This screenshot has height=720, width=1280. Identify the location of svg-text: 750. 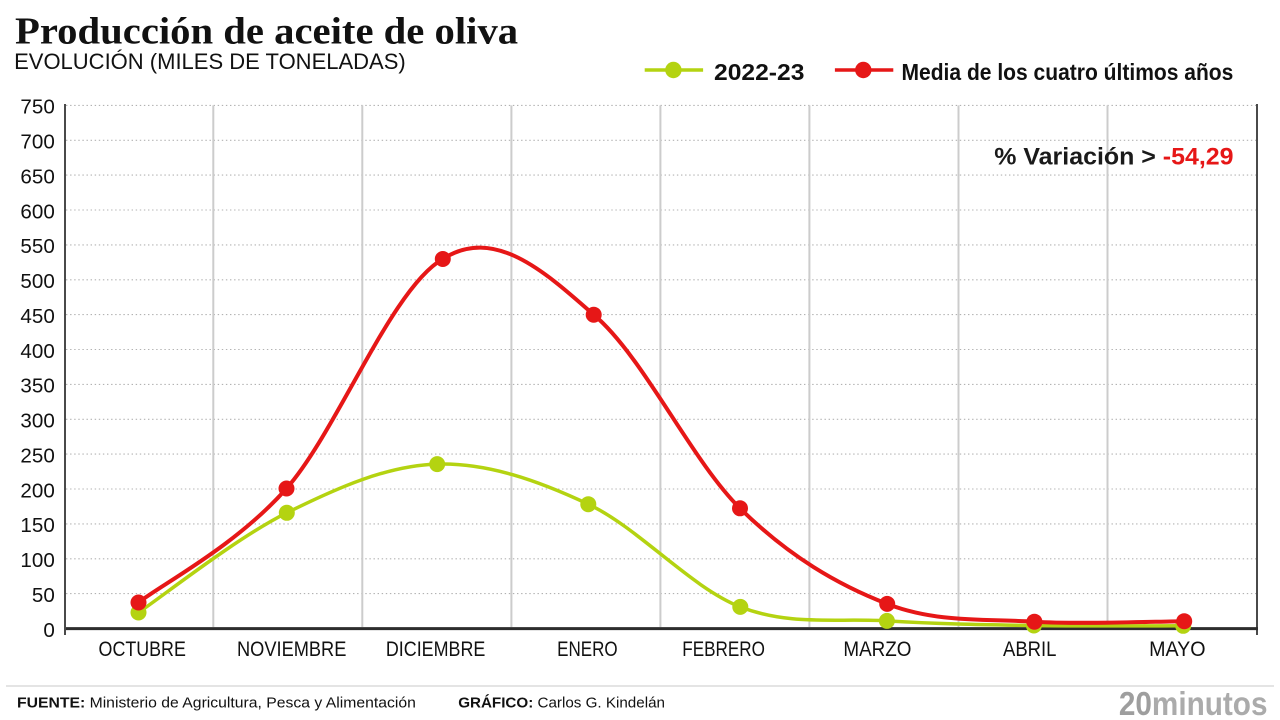
(37, 107).